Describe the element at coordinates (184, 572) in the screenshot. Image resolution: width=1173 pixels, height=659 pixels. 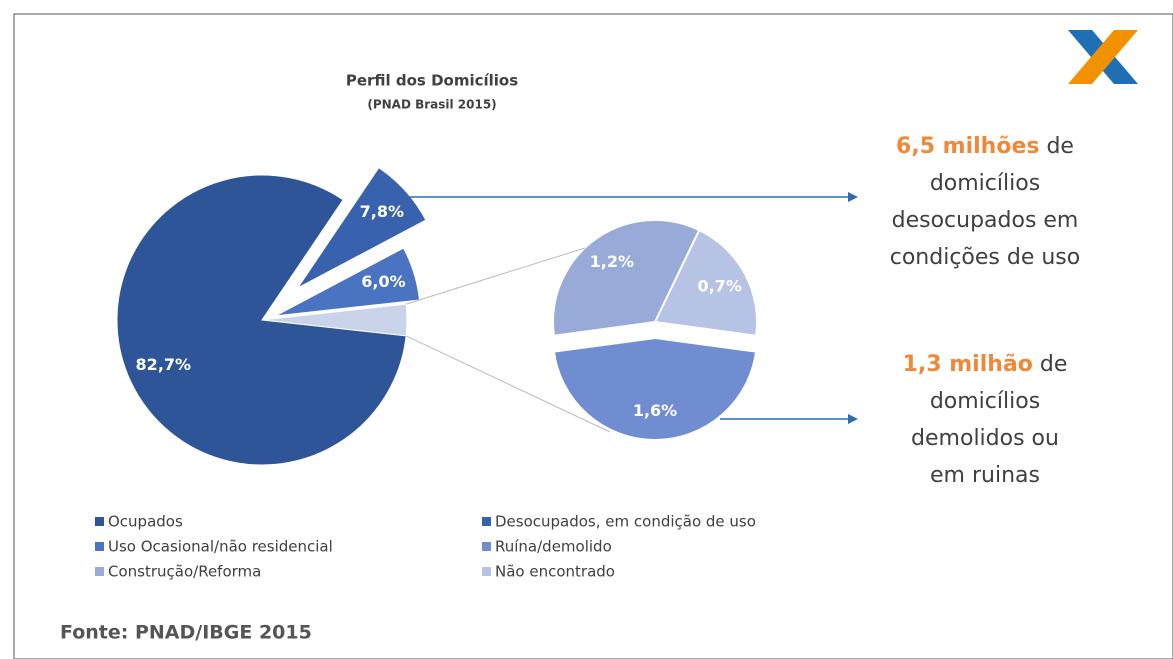
I see `legend-label: Construção/Reforma` at that location.